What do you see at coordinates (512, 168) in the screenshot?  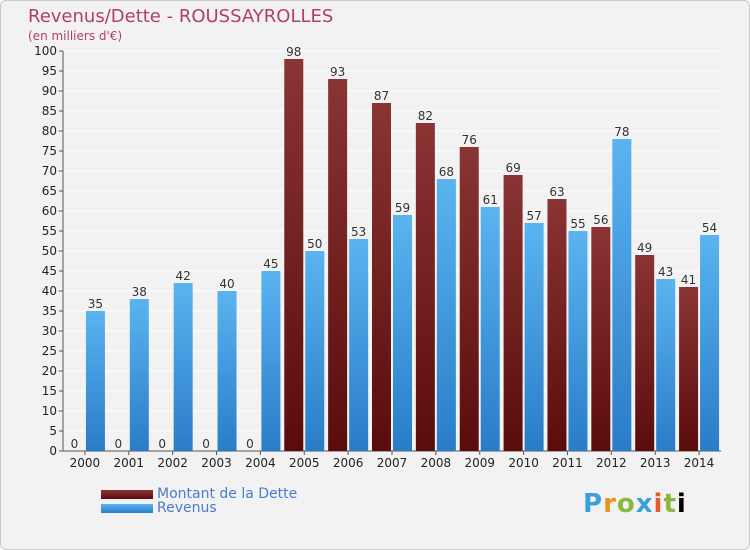 I see `data-label-dette: 69` at bounding box center [512, 168].